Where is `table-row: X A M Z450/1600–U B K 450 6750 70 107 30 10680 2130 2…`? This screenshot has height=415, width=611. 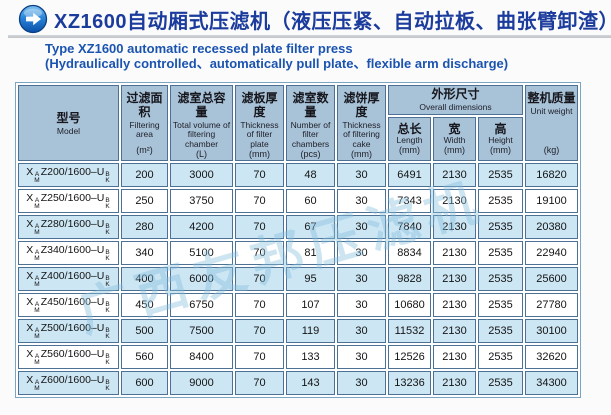
table-row: X A M Z450/1600–U B K 450 6750 70 107 30 10680 2130 2… is located at coordinates (298, 304).